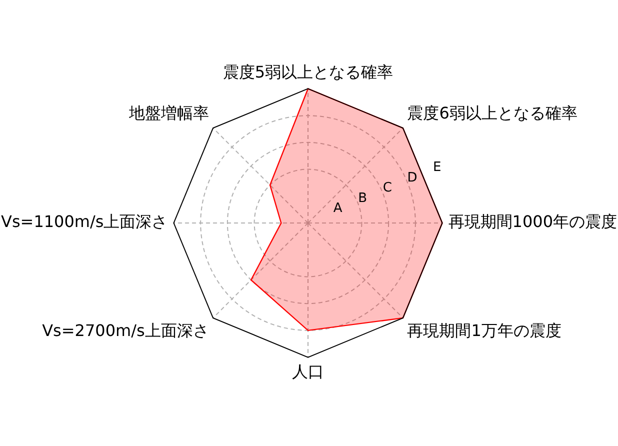 The height and width of the screenshot is (446, 618). I want to click on y-tick-label: E, so click(437, 167).